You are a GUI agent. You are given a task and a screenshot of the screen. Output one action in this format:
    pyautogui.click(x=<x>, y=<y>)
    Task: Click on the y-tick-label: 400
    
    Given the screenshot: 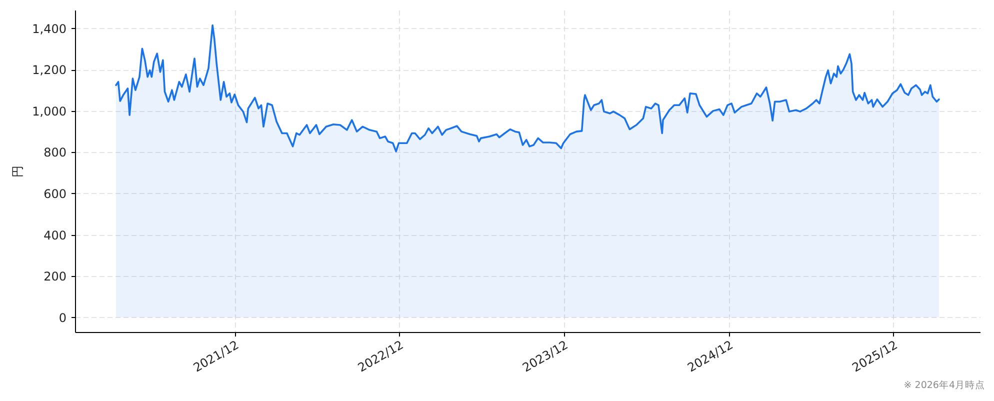 What is the action you would take?
    pyautogui.click(x=55, y=235)
    